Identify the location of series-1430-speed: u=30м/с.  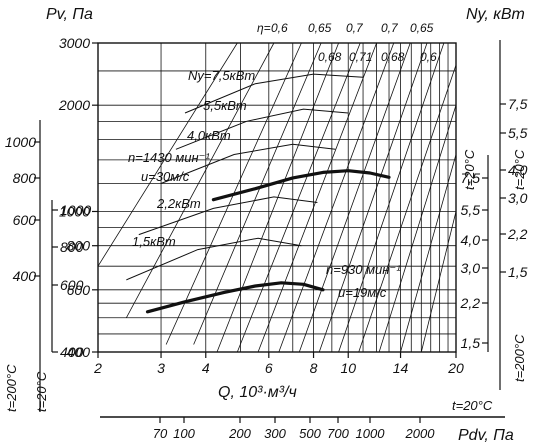
(165, 176).